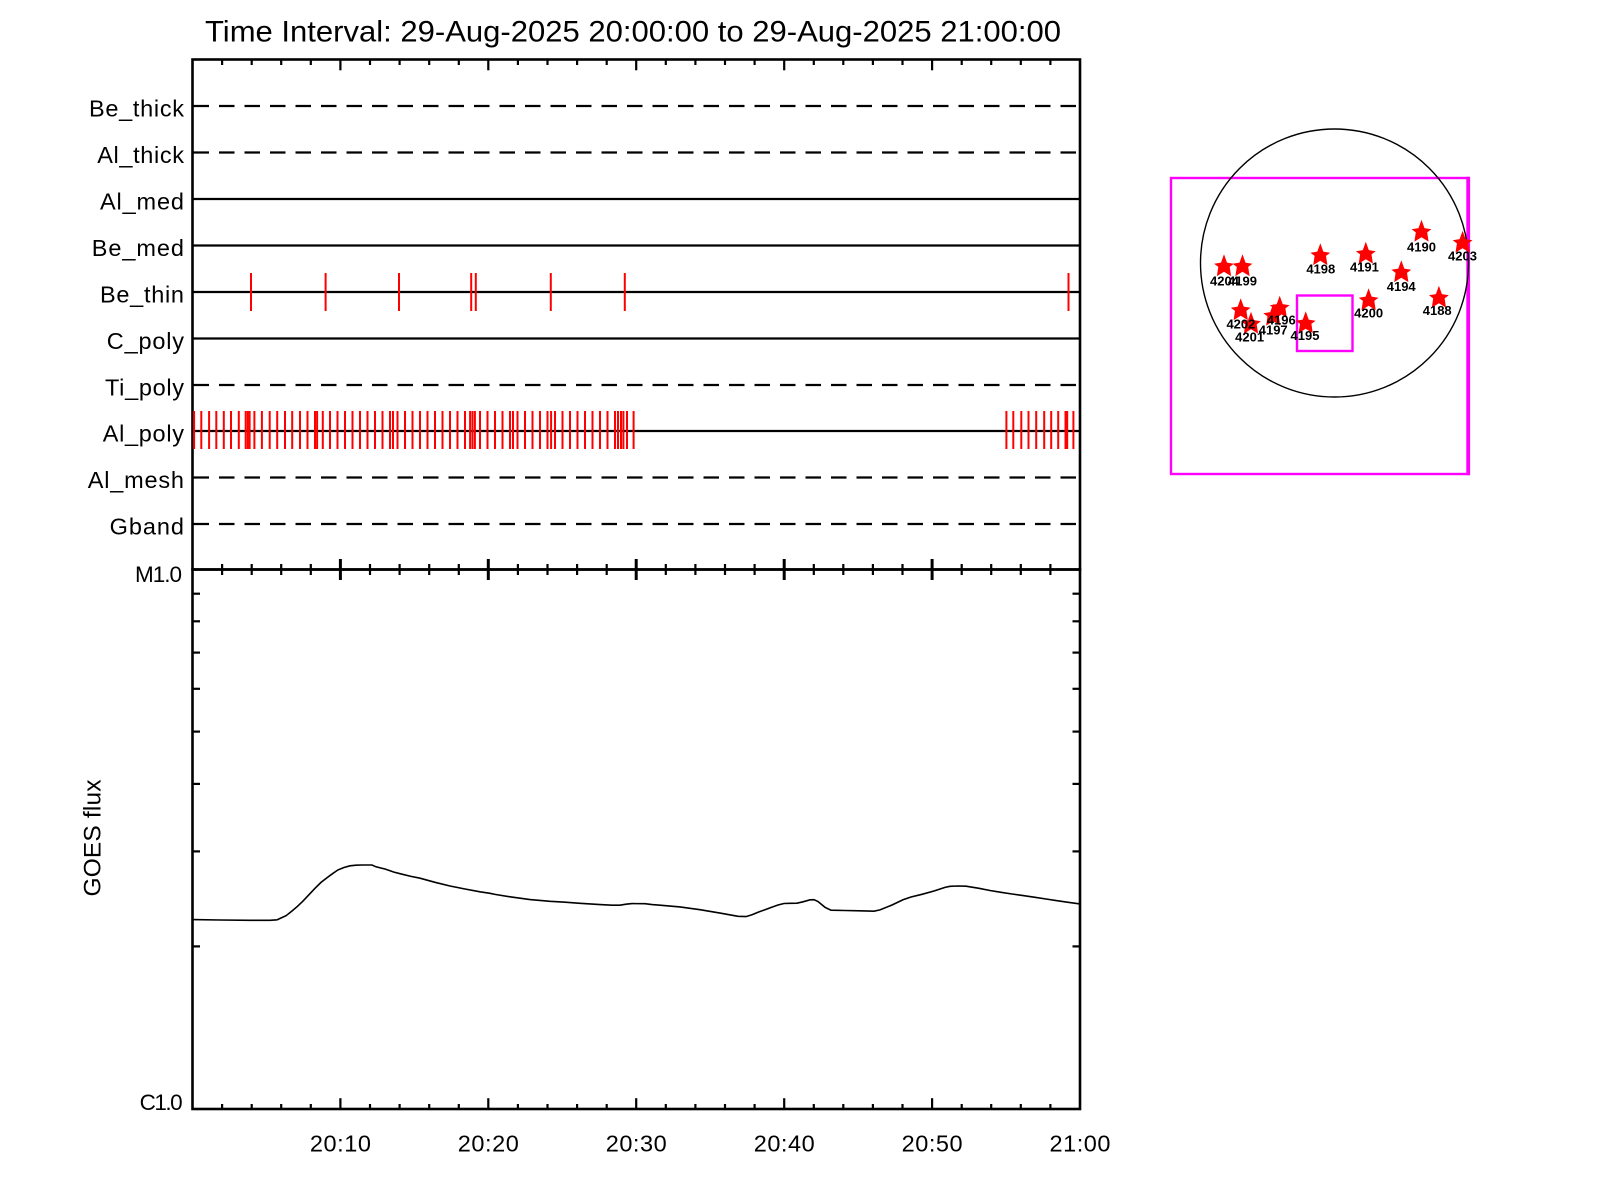 This screenshot has height=1200, width=1600. Describe the element at coordinates (138, 248) in the screenshot. I see `svg-text: Be_med` at that location.